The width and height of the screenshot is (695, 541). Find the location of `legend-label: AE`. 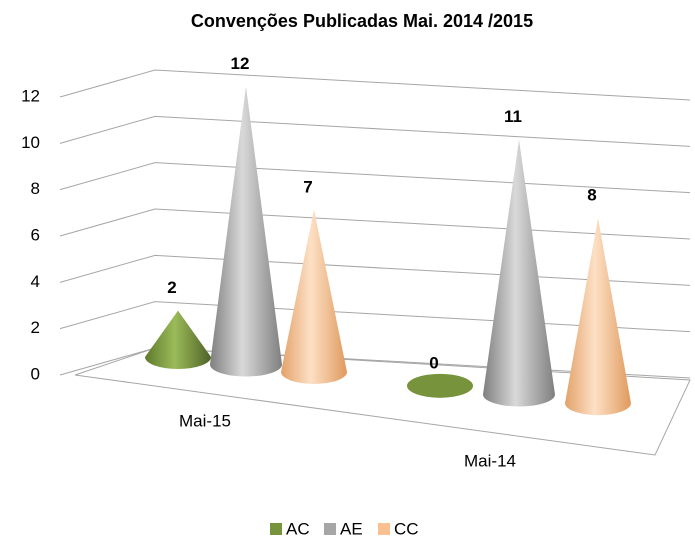

legend-label: AE is located at coordinates (351, 528).